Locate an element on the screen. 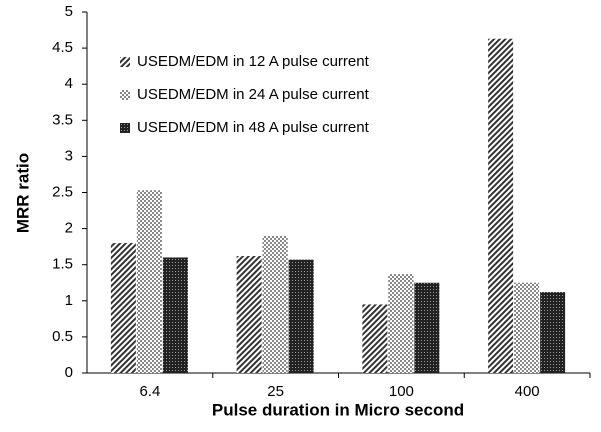 This screenshot has height=432, width=601. legend-label: USEDM/EDM in 24 A pulse current is located at coordinates (253, 94).